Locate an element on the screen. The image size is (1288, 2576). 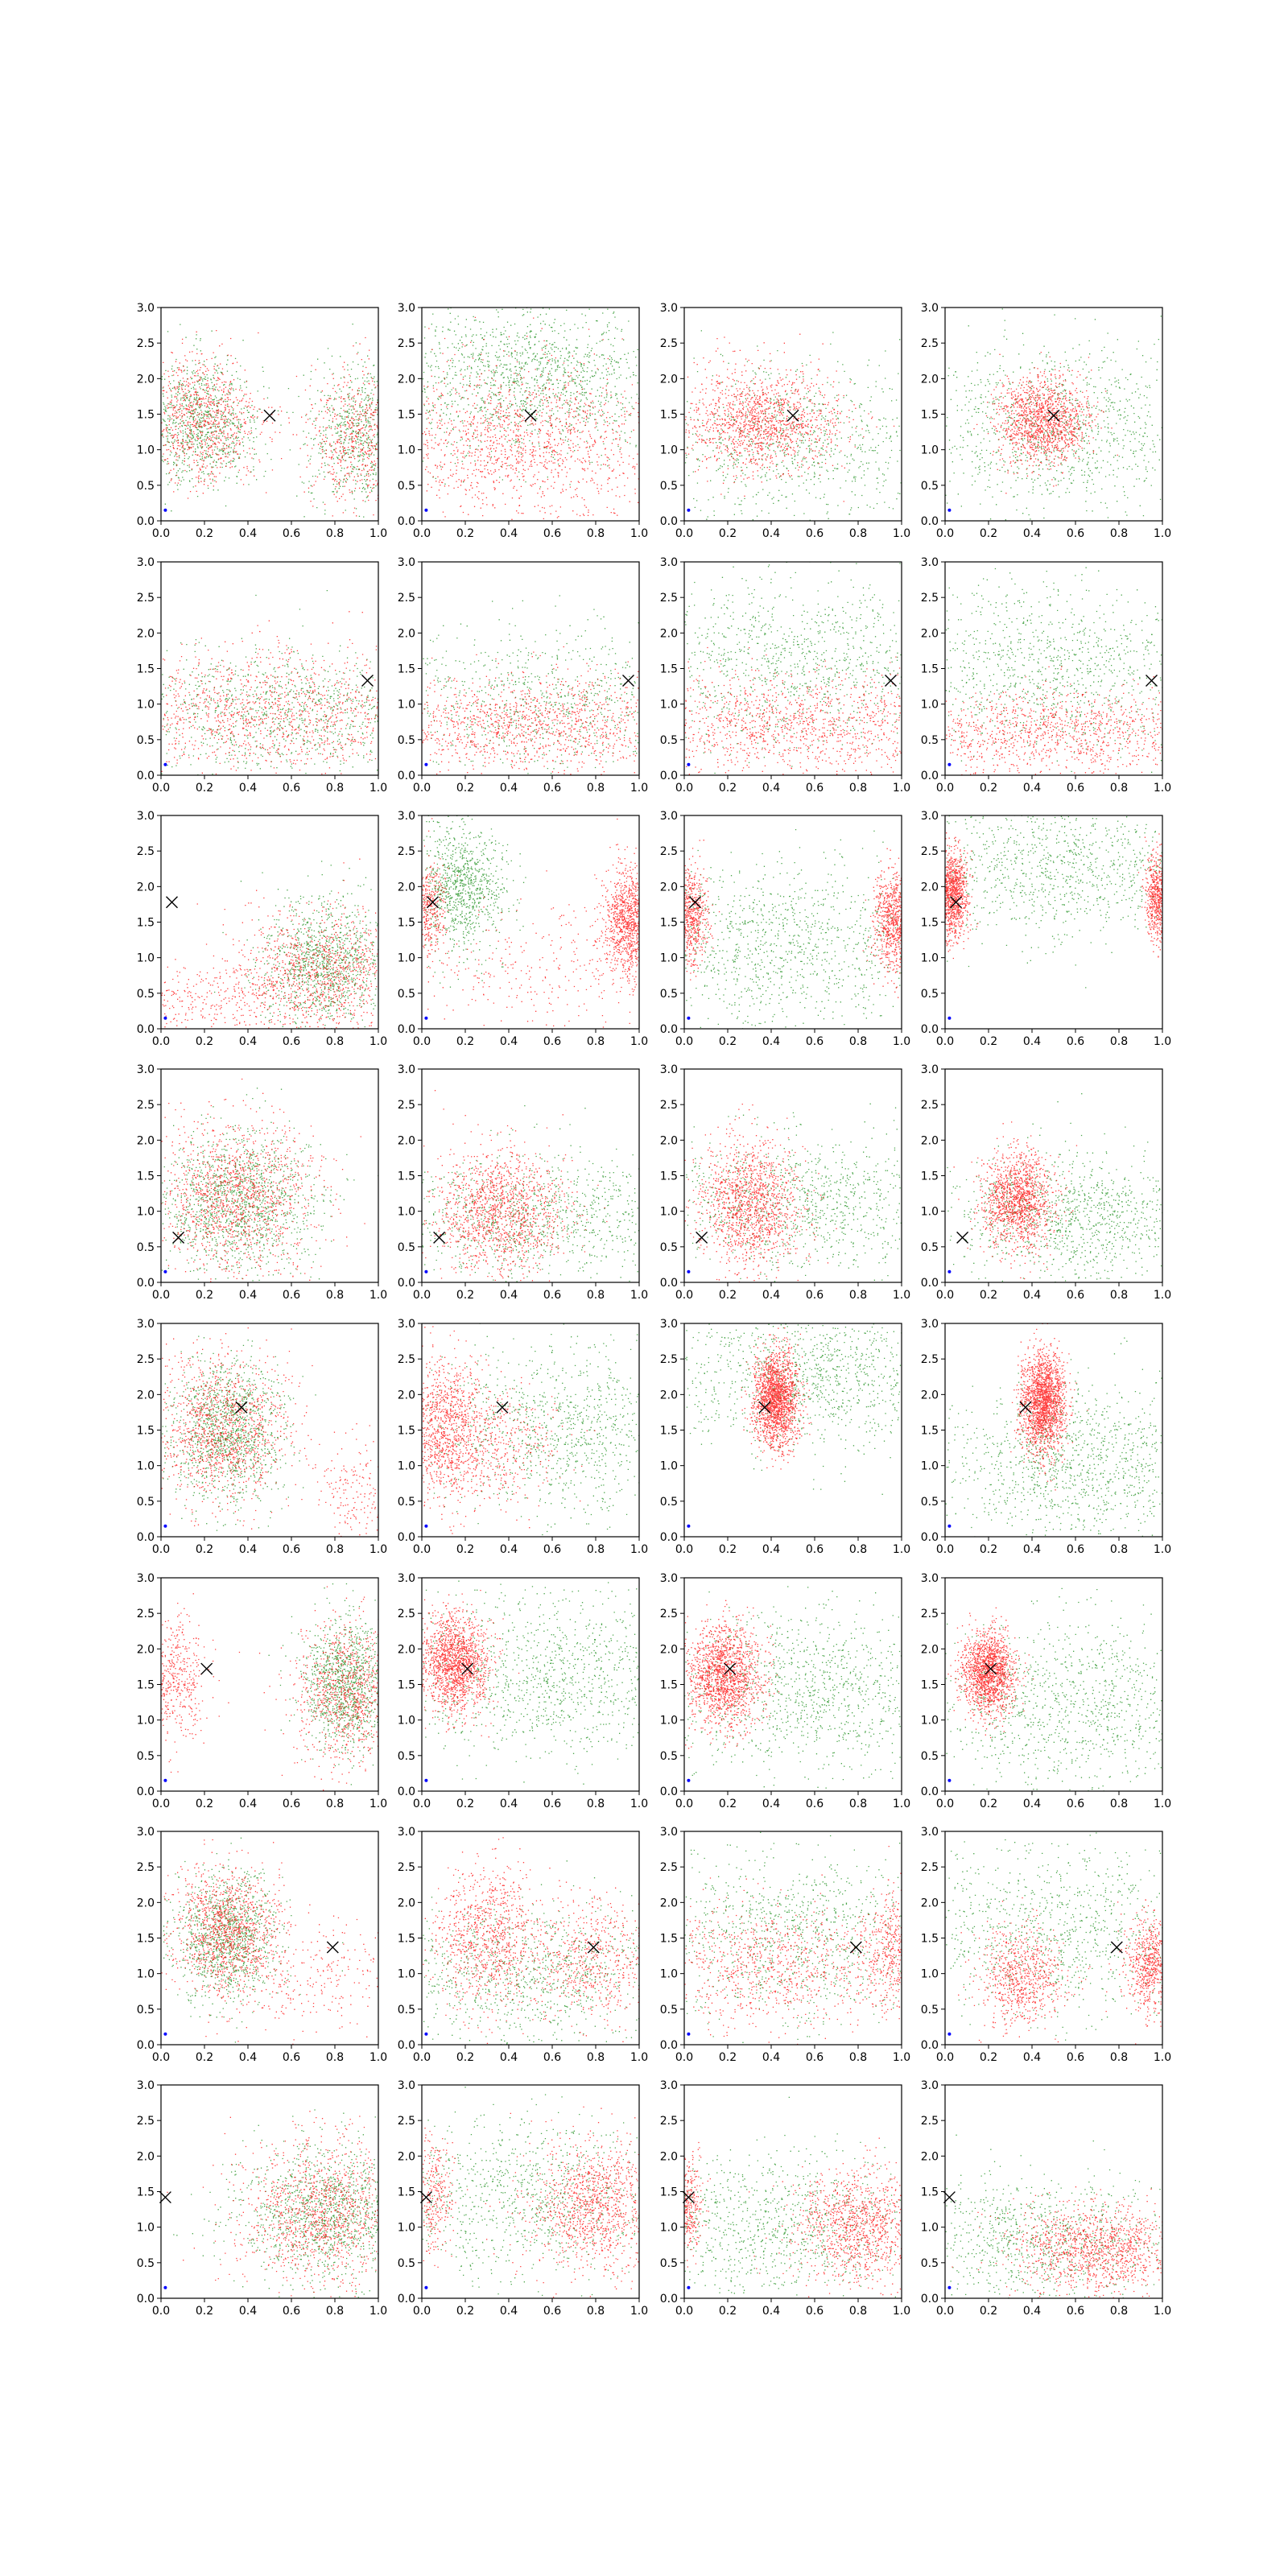
subplot-r8-c1: 0.0 0.2 0.4 0.6 0.8 1.0 0.0 0.5 1.0 1.5 2.0 2.5 3.0 is located at coordinates (262, 2198).